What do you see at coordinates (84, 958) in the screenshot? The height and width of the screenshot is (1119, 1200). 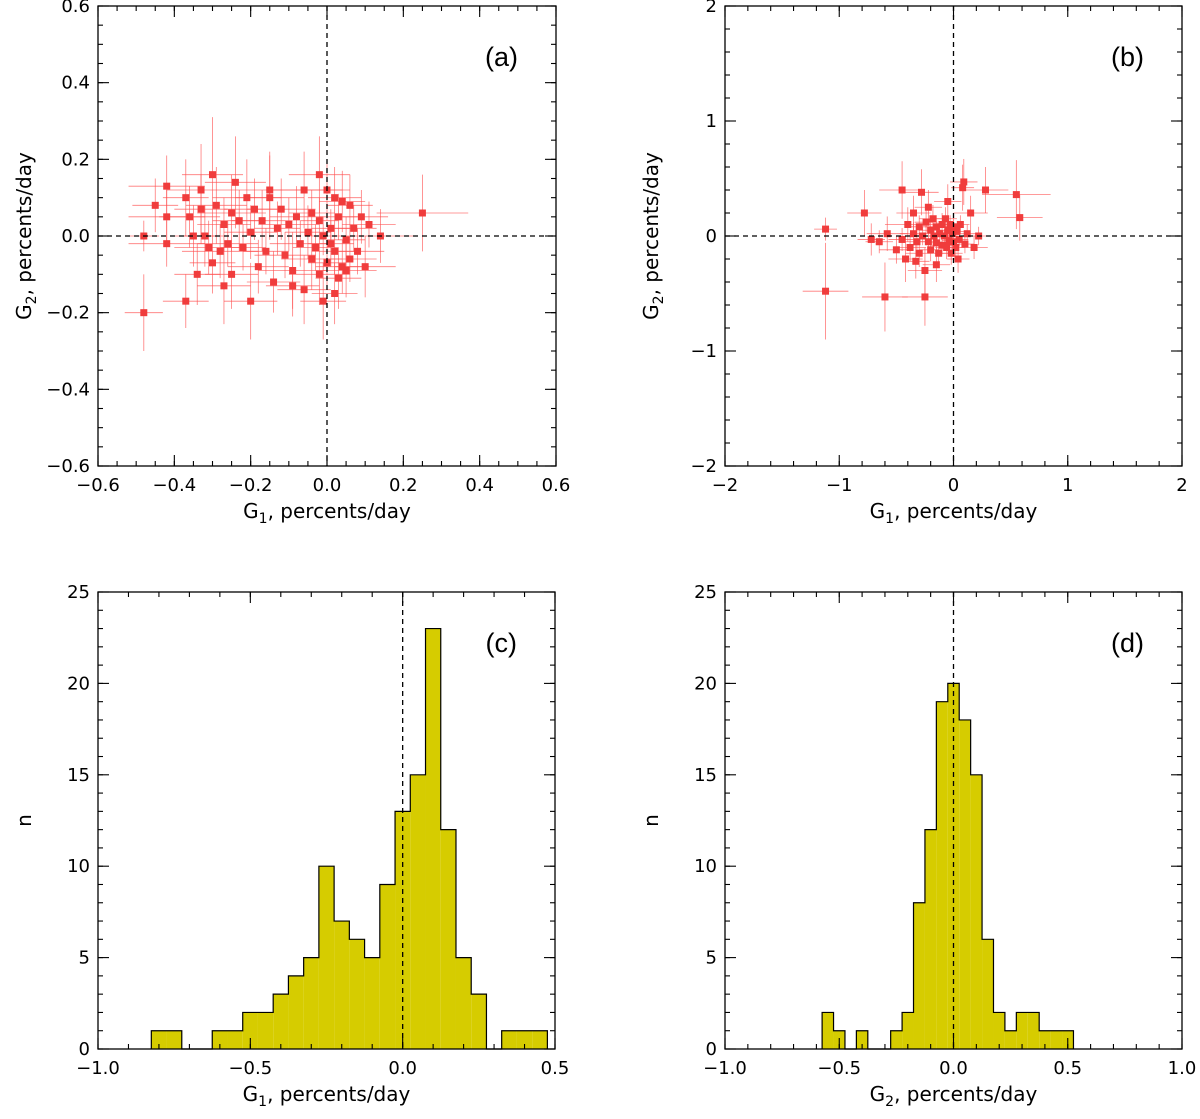 I see `y-tick-label: 5` at bounding box center [84, 958].